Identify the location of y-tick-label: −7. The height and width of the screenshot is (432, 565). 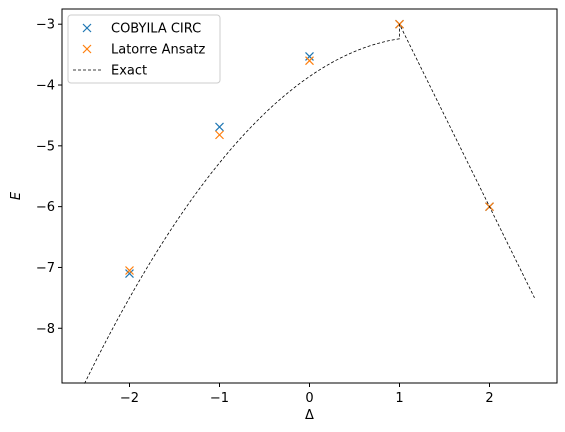
(45, 268).